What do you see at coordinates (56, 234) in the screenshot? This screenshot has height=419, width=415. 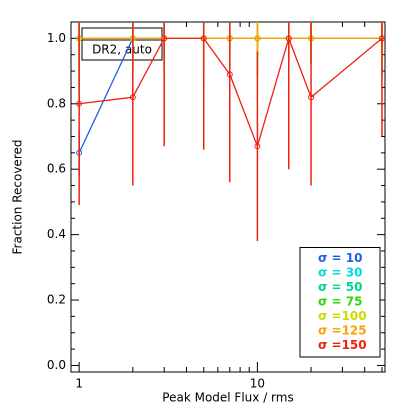 I see `y-tick-label: 0.4` at bounding box center [56, 234].